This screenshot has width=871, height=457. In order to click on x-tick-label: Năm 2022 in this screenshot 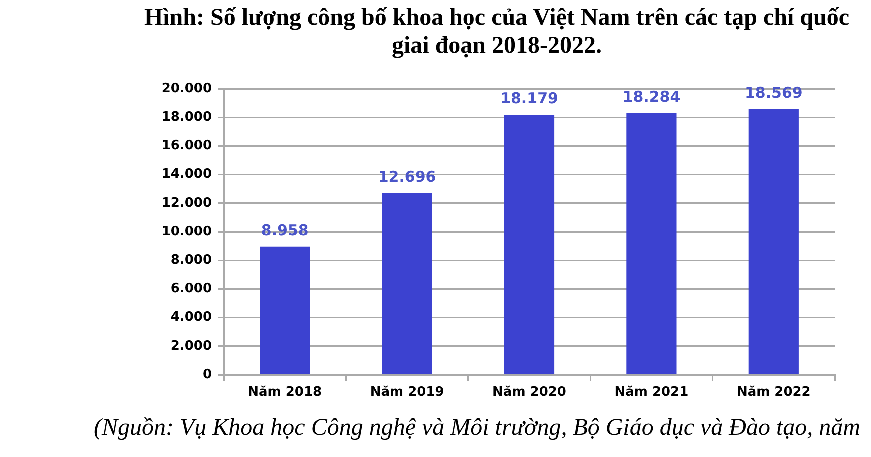, I will do `click(773, 392)`.